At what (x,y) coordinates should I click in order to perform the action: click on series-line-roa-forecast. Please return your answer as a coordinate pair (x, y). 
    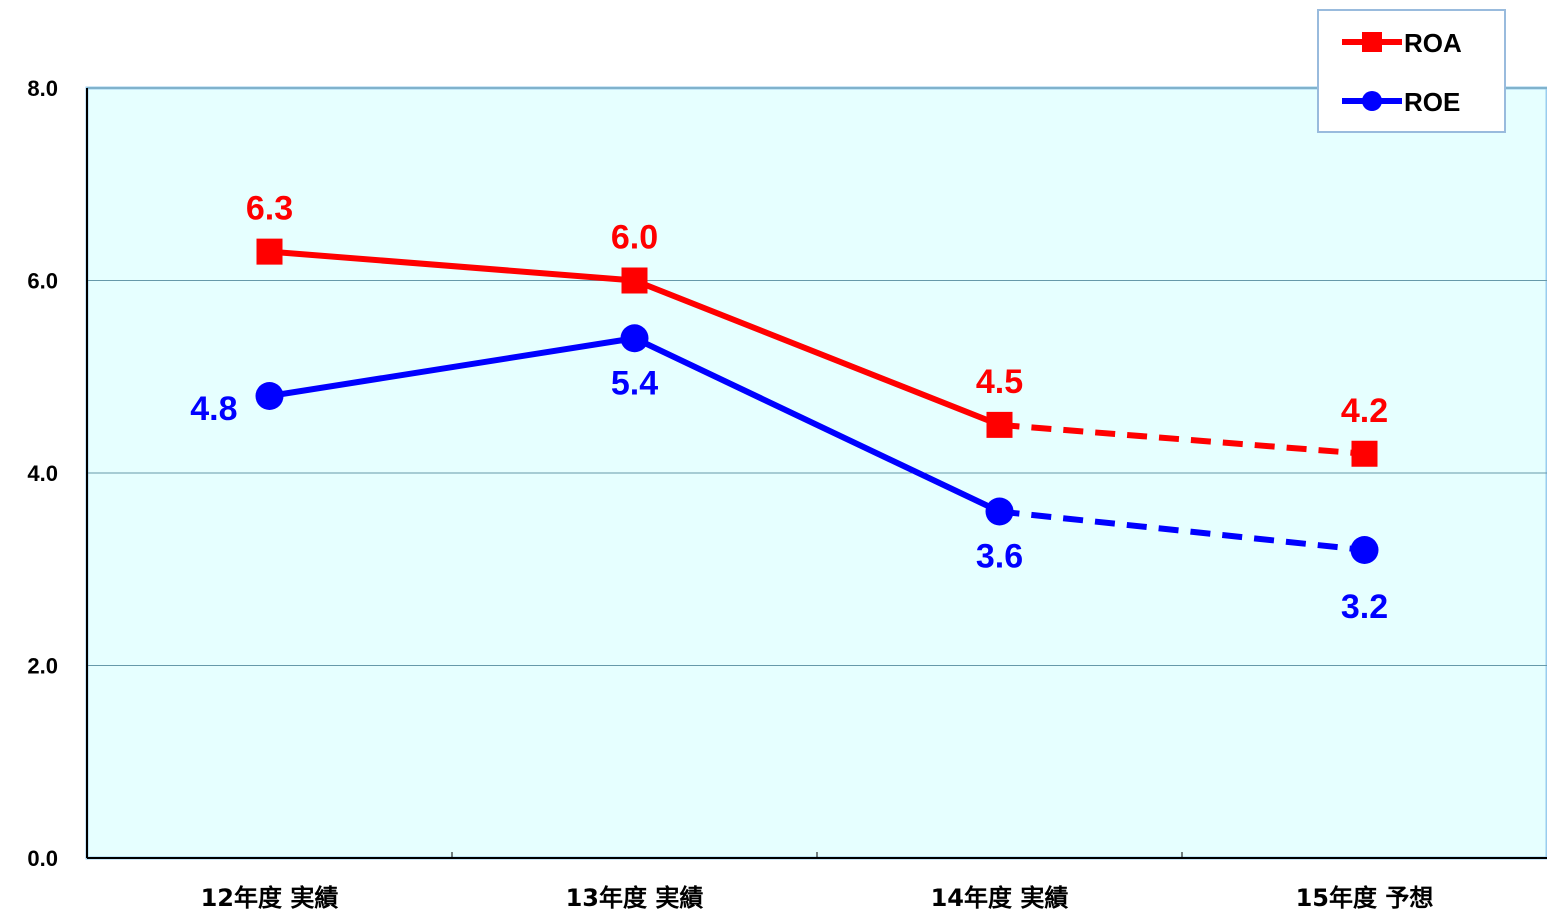
    Looking at the image, I should click on (1182, 439).